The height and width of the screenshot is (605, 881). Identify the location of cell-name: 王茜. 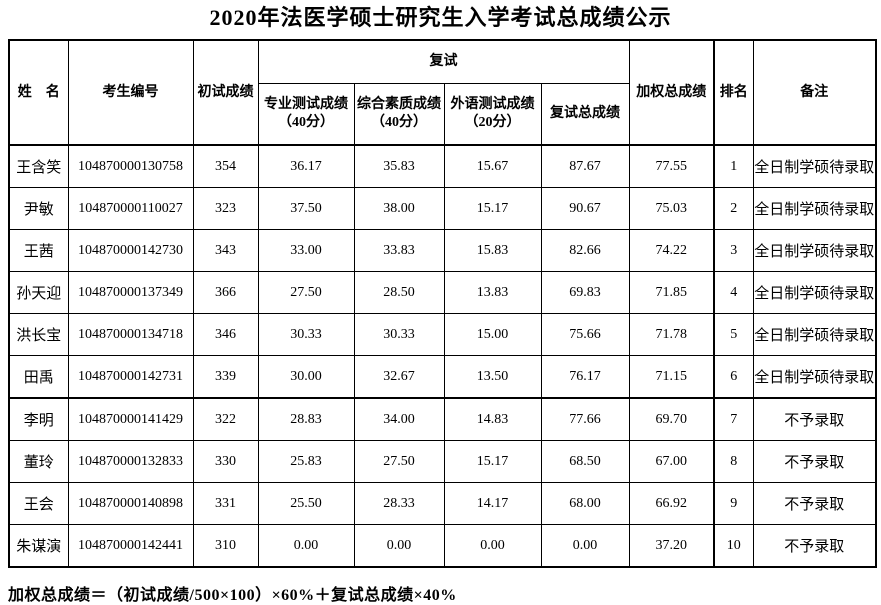
(38, 250).